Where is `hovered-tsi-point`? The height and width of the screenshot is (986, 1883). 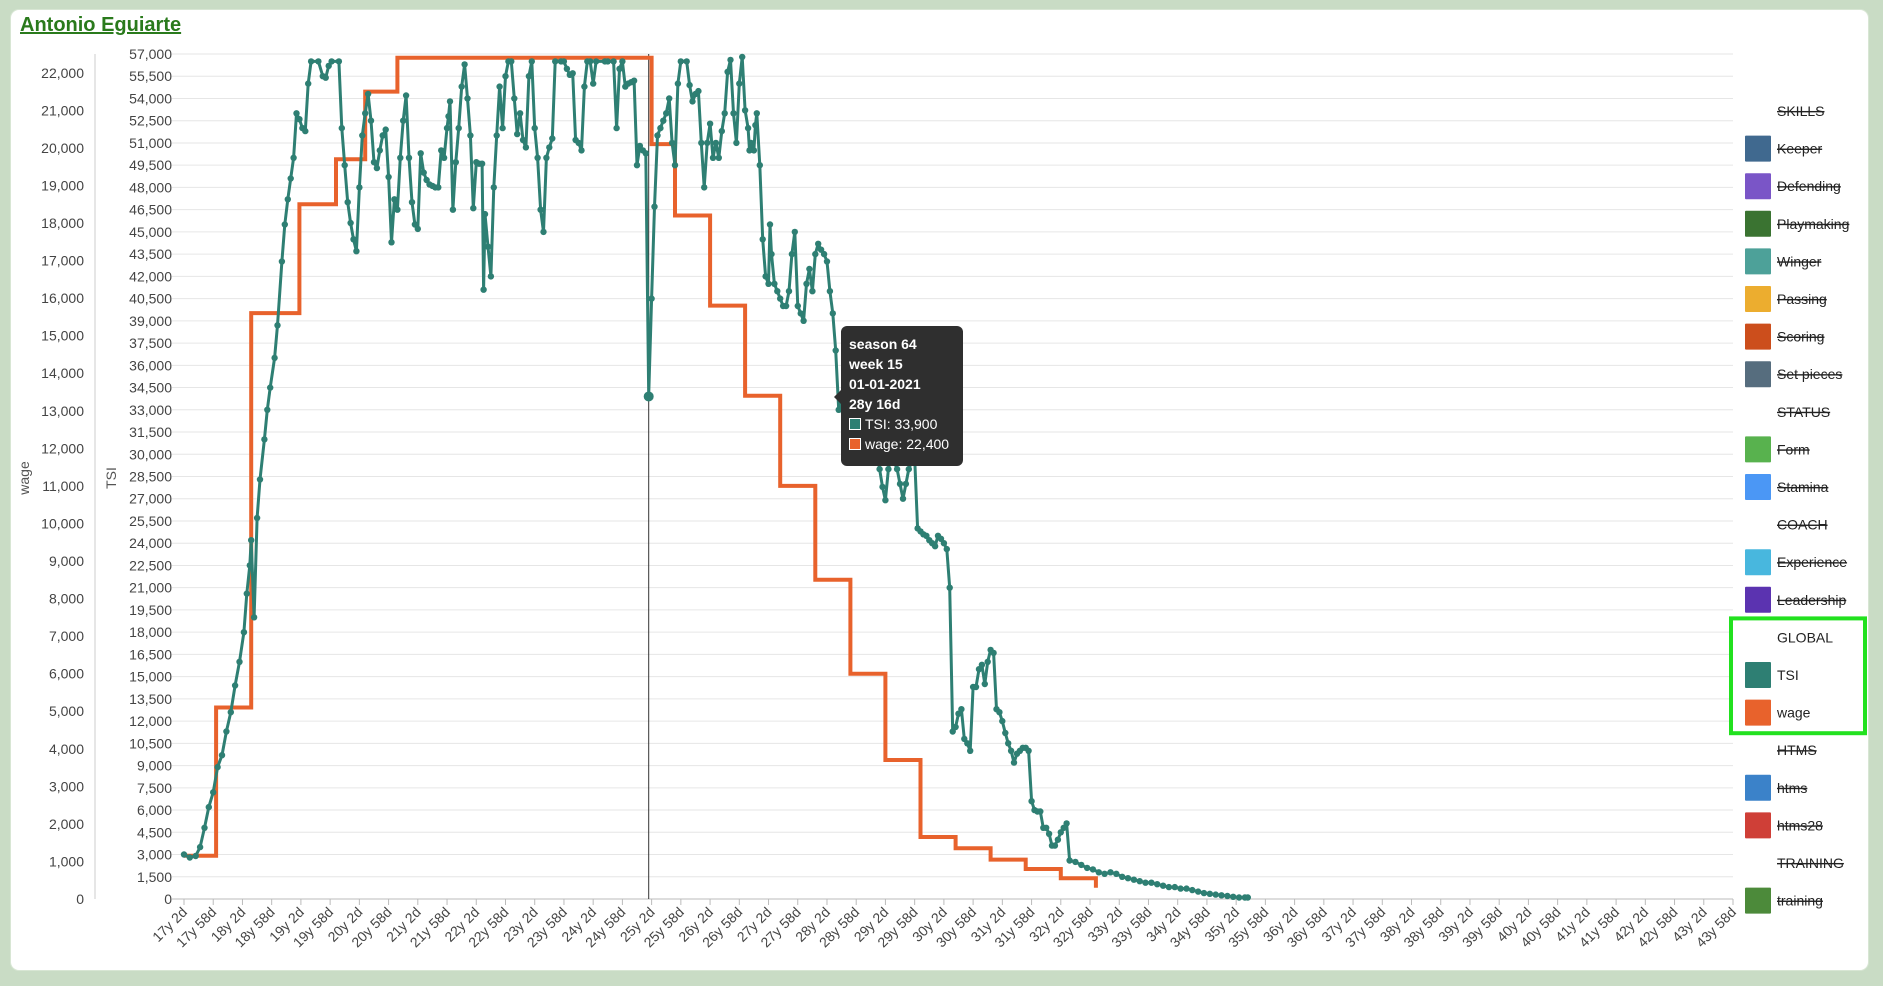 hovered-tsi-point is located at coordinates (648, 396).